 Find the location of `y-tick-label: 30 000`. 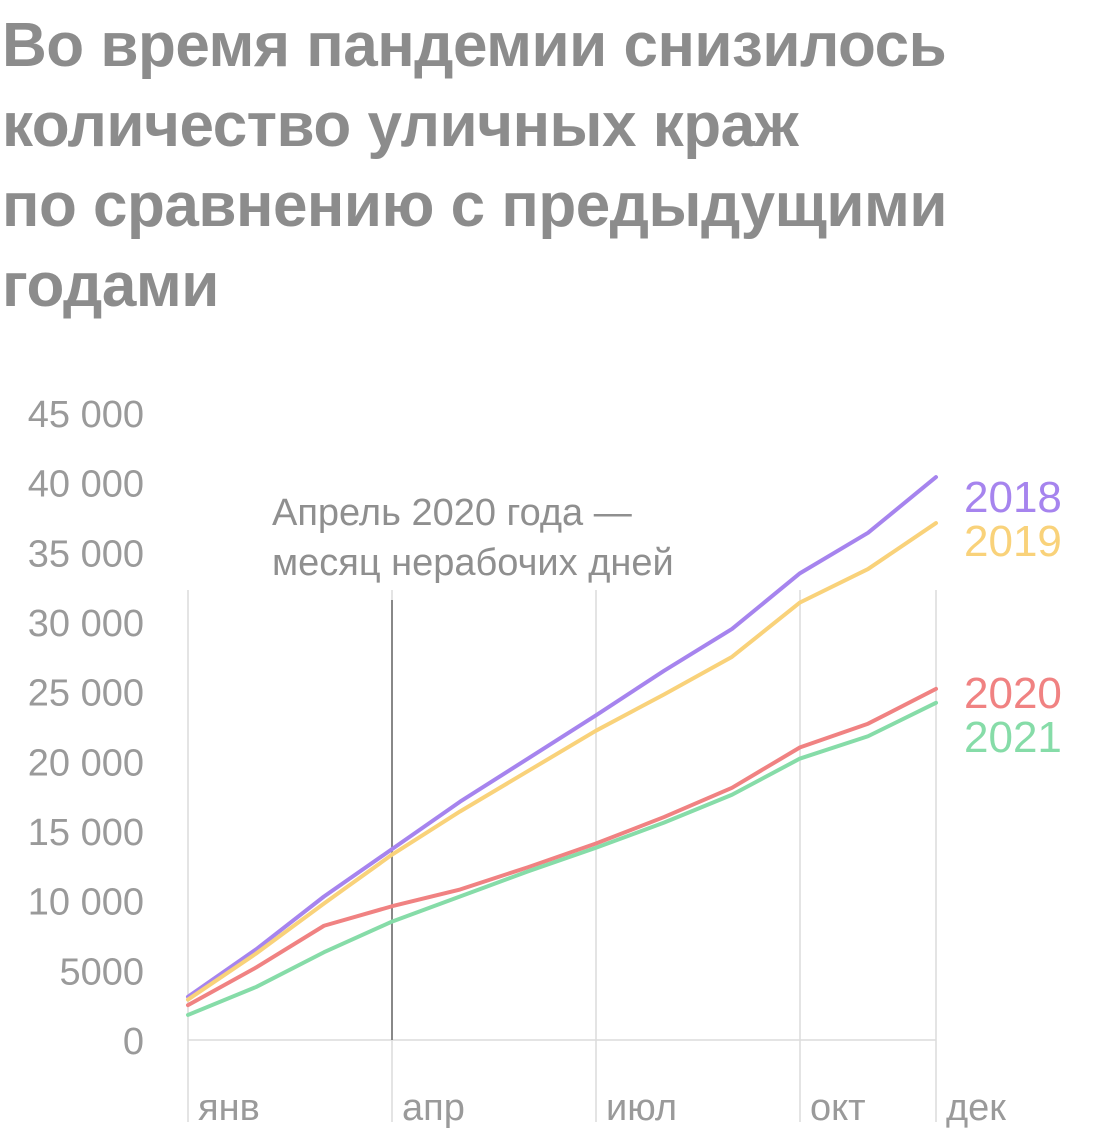

y-tick-label: 30 000 is located at coordinates (86, 624).